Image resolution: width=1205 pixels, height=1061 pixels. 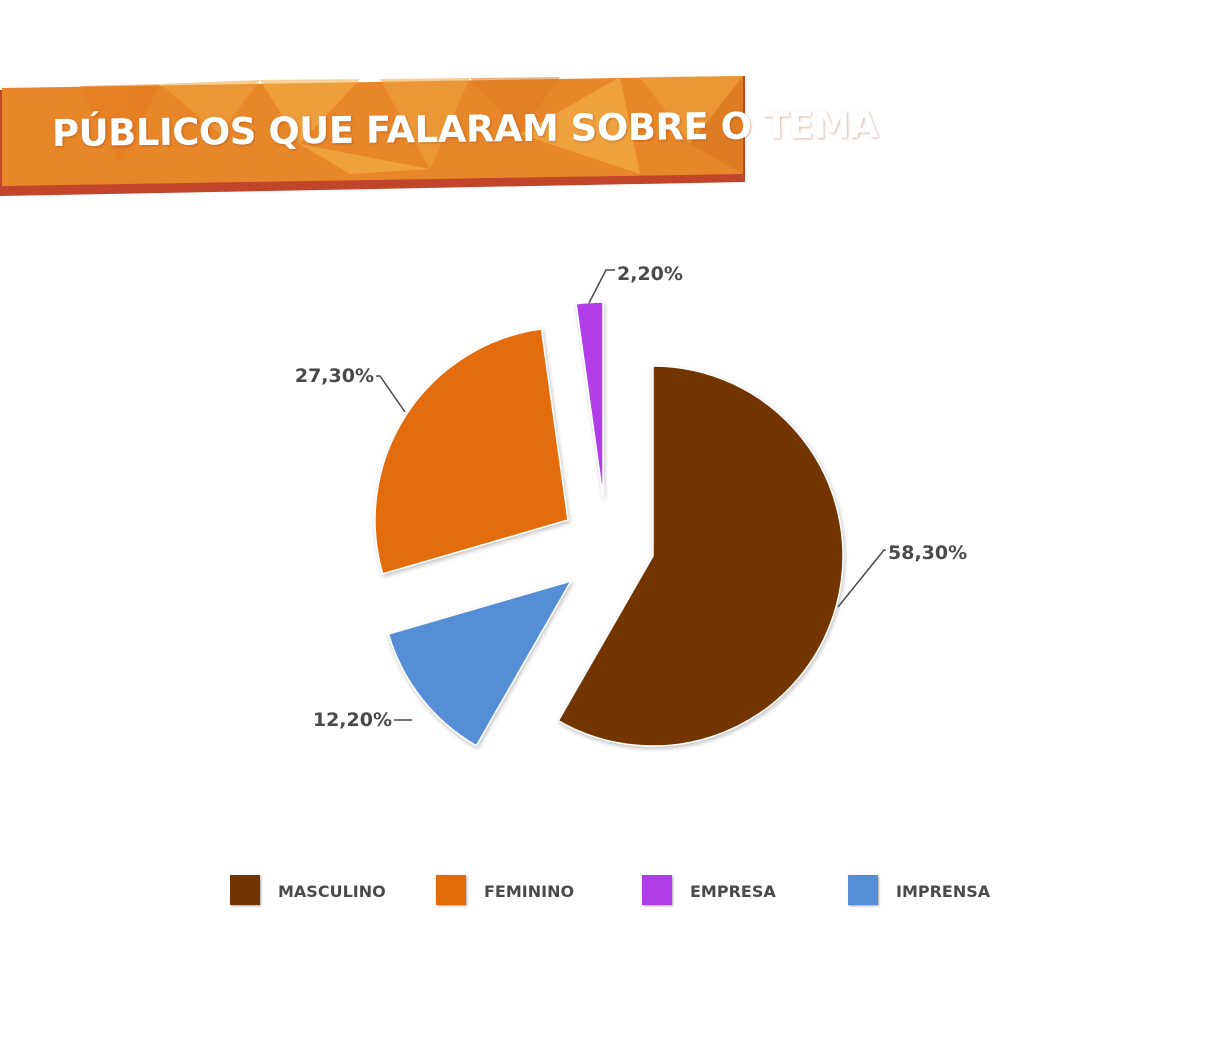 What do you see at coordinates (471, 451) in the screenshot?
I see `pie-slice-feminino` at bounding box center [471, 451].